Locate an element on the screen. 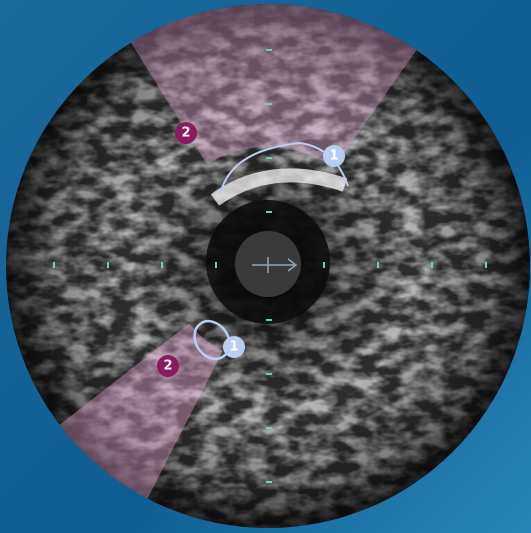  bright-plaque is located at coordinates (279, 187).